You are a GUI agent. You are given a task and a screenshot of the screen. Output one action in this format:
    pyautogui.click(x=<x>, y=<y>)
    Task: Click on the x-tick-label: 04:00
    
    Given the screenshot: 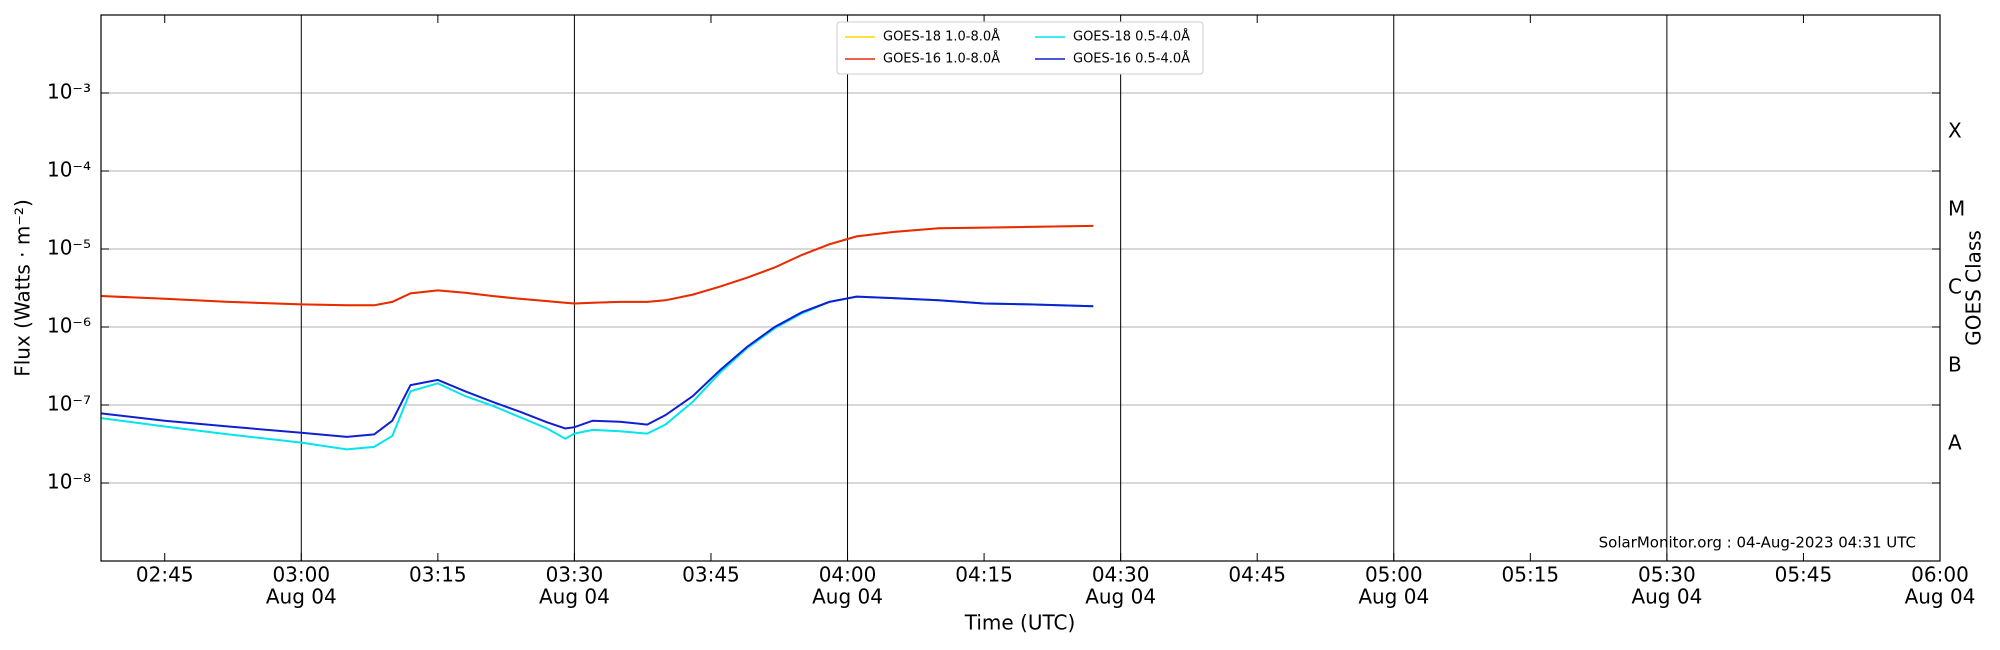 What is the action you would take?
    pyautogui.click(x=848, y=575)
    